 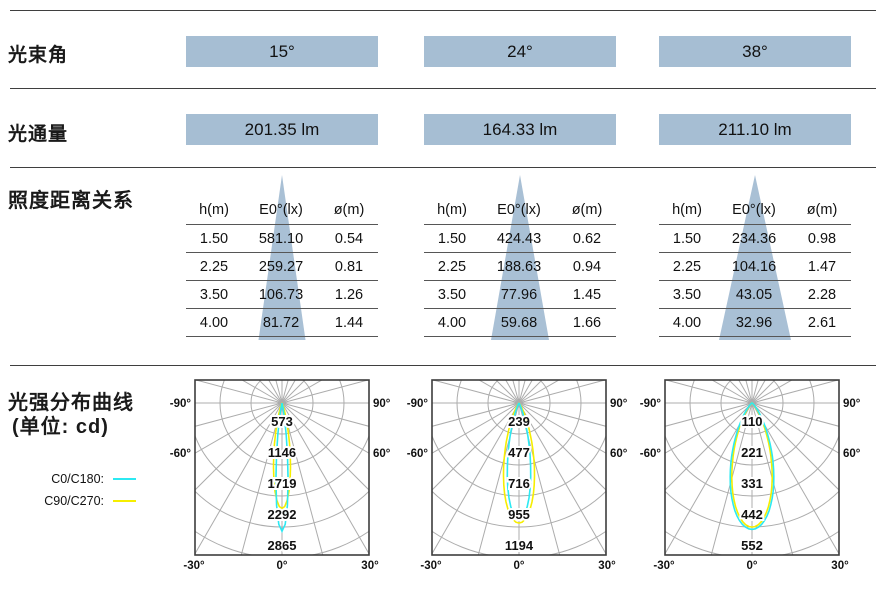 I want to click on table-row: 3.50 77.96 1.45, so click(x=520, y=294).